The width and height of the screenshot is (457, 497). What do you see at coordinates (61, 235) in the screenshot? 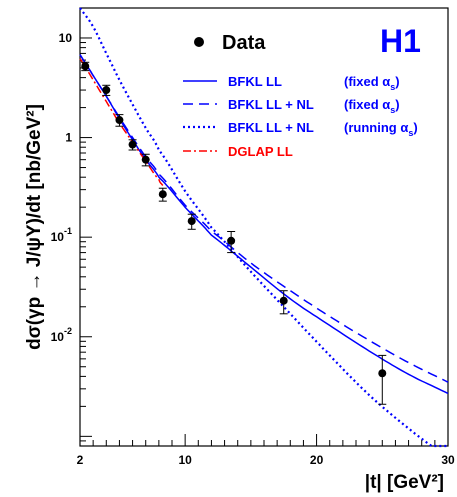
I see `y-tick-label: 10⁻¹` at bounding box center [61, 235].